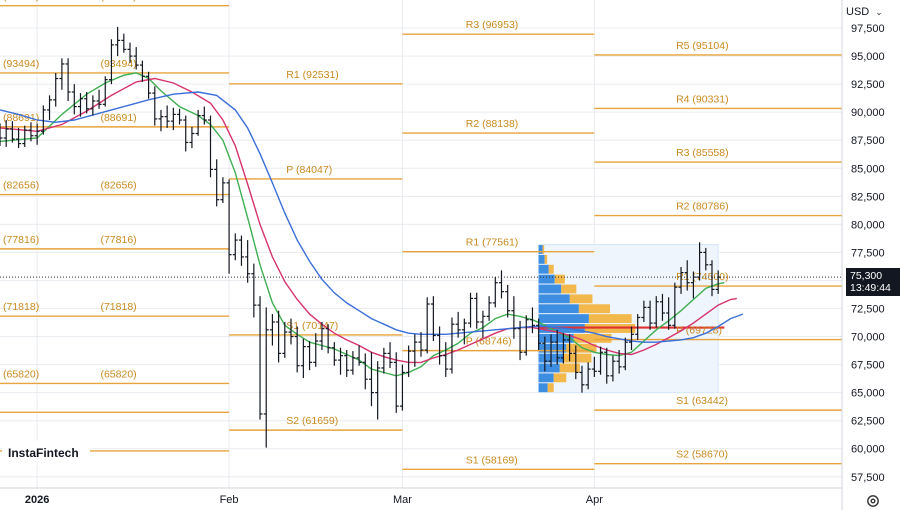  I want to click on pivot-label: (88691), so click(118, 118).